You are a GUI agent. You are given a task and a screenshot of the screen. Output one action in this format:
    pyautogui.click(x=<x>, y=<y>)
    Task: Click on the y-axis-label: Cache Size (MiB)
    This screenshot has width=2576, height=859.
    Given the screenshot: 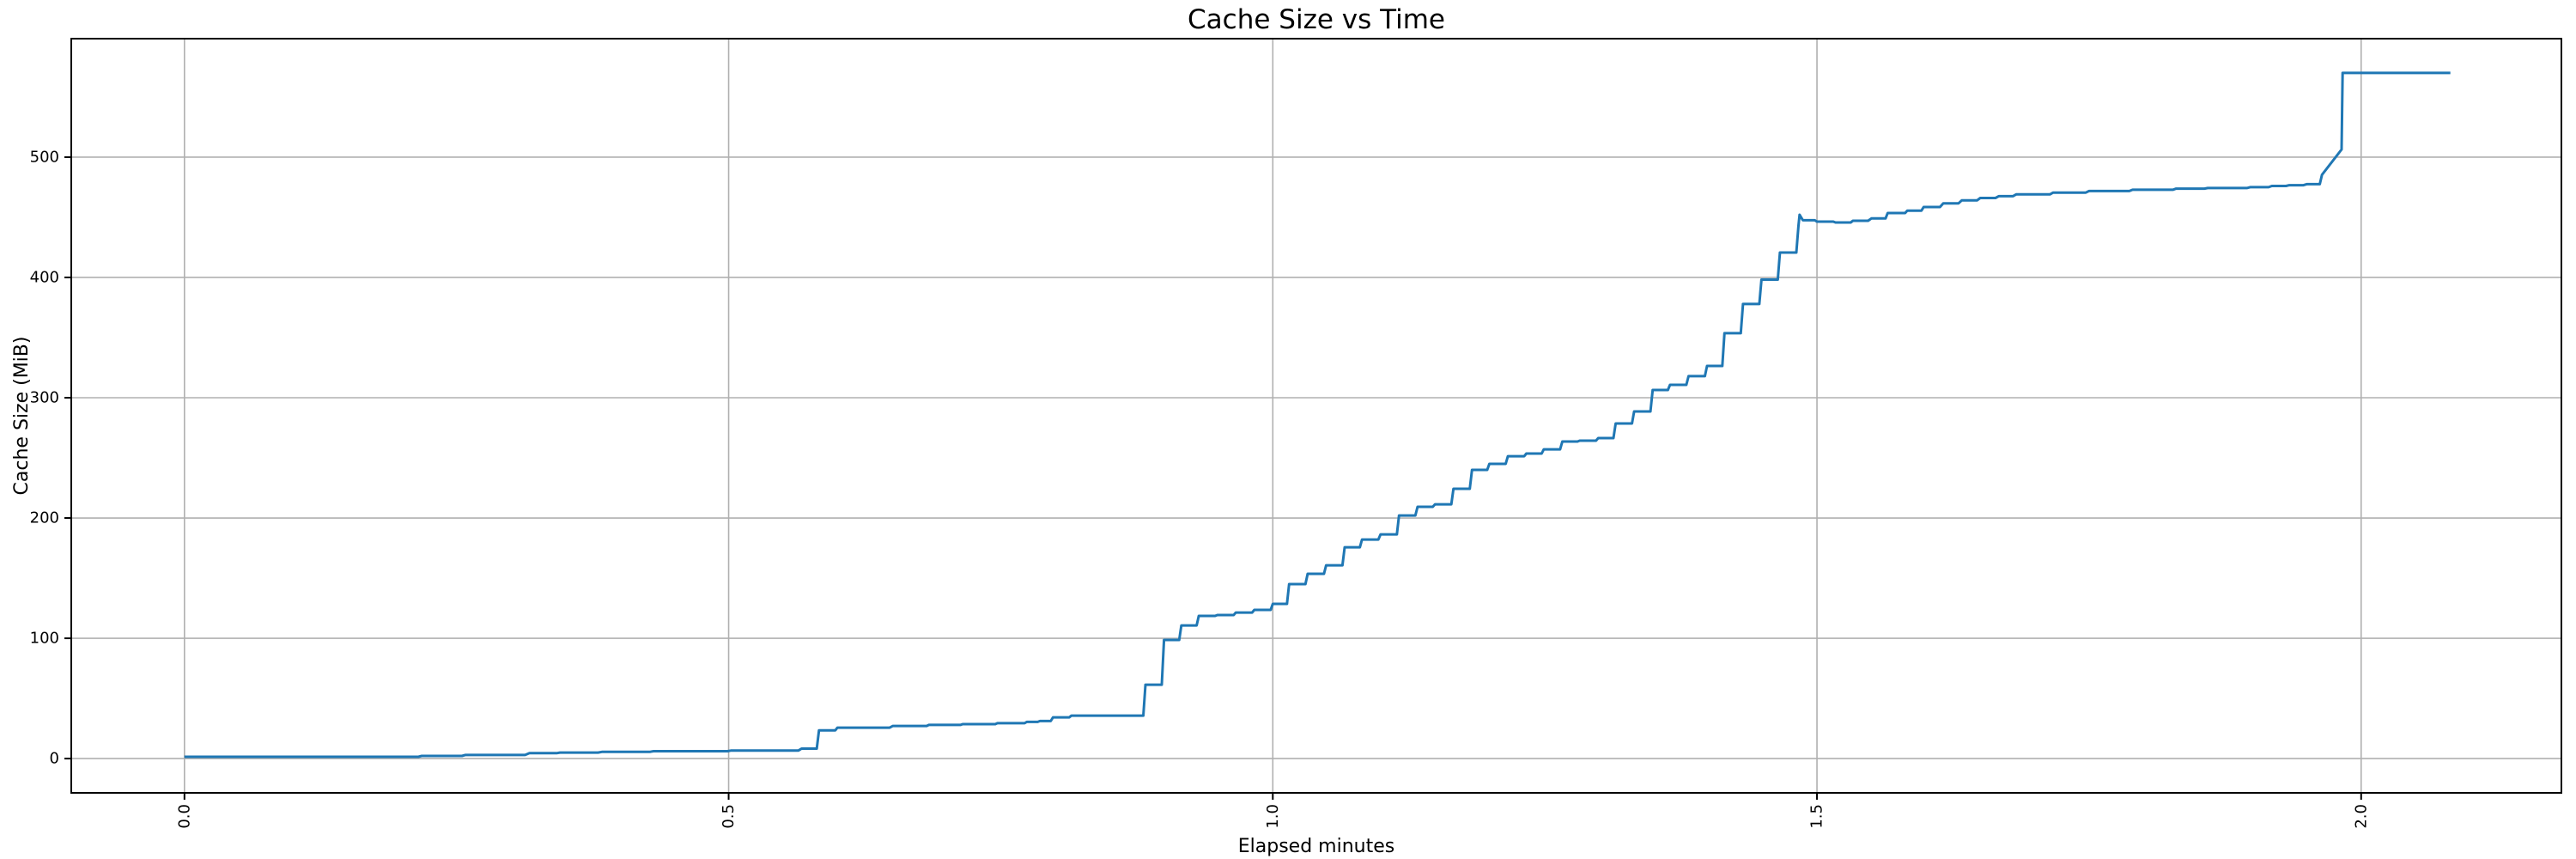 What is the action you would take?
    pyautogui.click(x=22, y=417)
    